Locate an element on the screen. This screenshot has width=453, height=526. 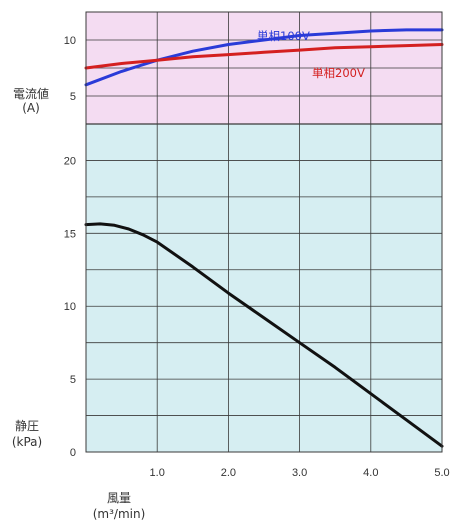
x-tick-label: 2.0 is located at coordinates (228, 473).